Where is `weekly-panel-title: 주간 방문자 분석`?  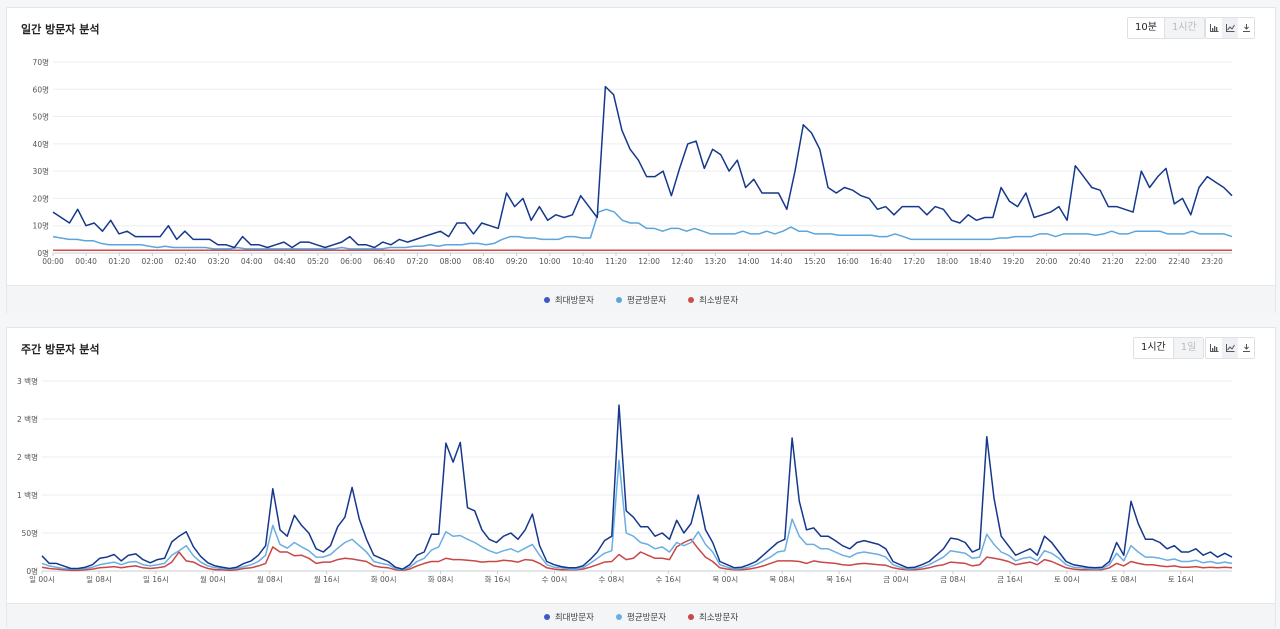 weekly-panel-title: 주간 방문자 분석 is located at coordinates (60, 349).